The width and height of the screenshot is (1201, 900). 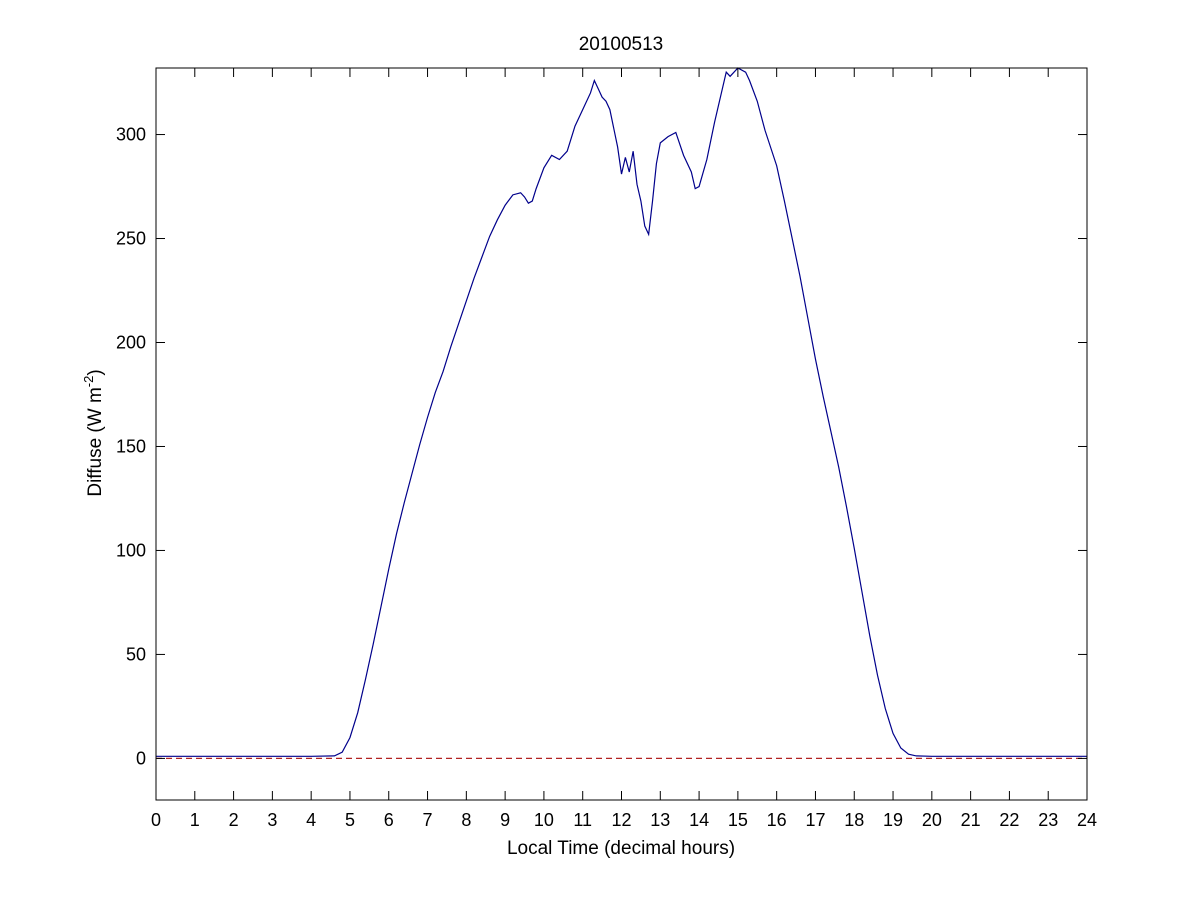 I want to click on x-tick-label: 16, so click(x=777, y=820).